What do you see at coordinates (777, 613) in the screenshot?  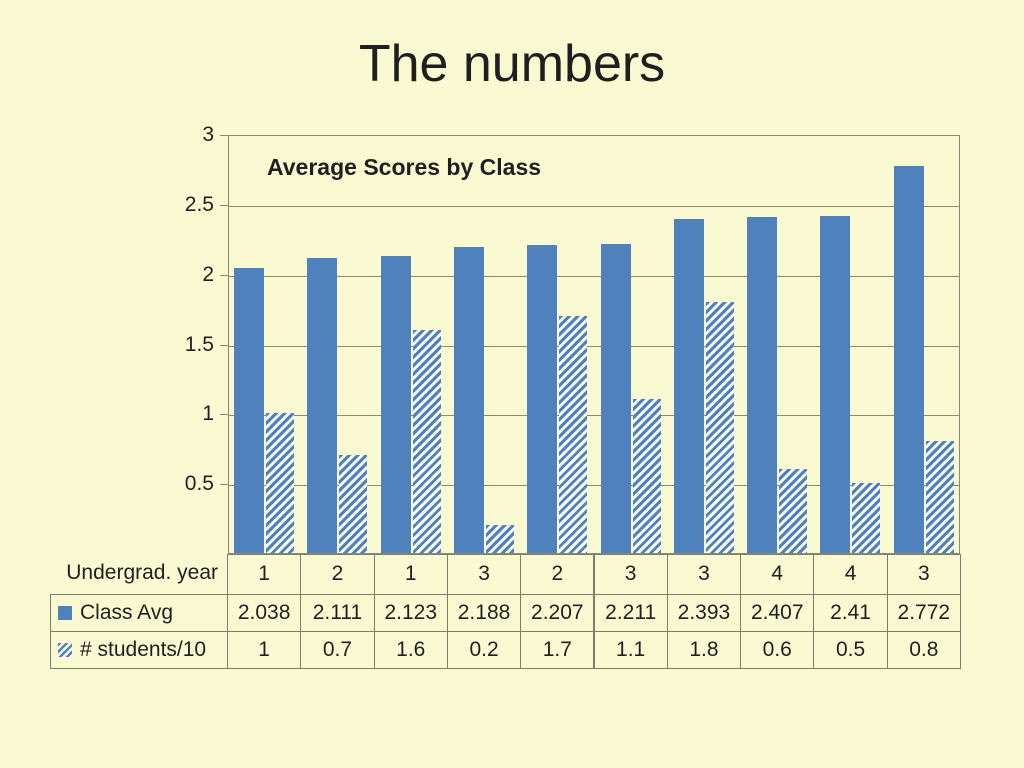 I see `value-cell-1-7: 2.407` at bounding box center [777, 613].